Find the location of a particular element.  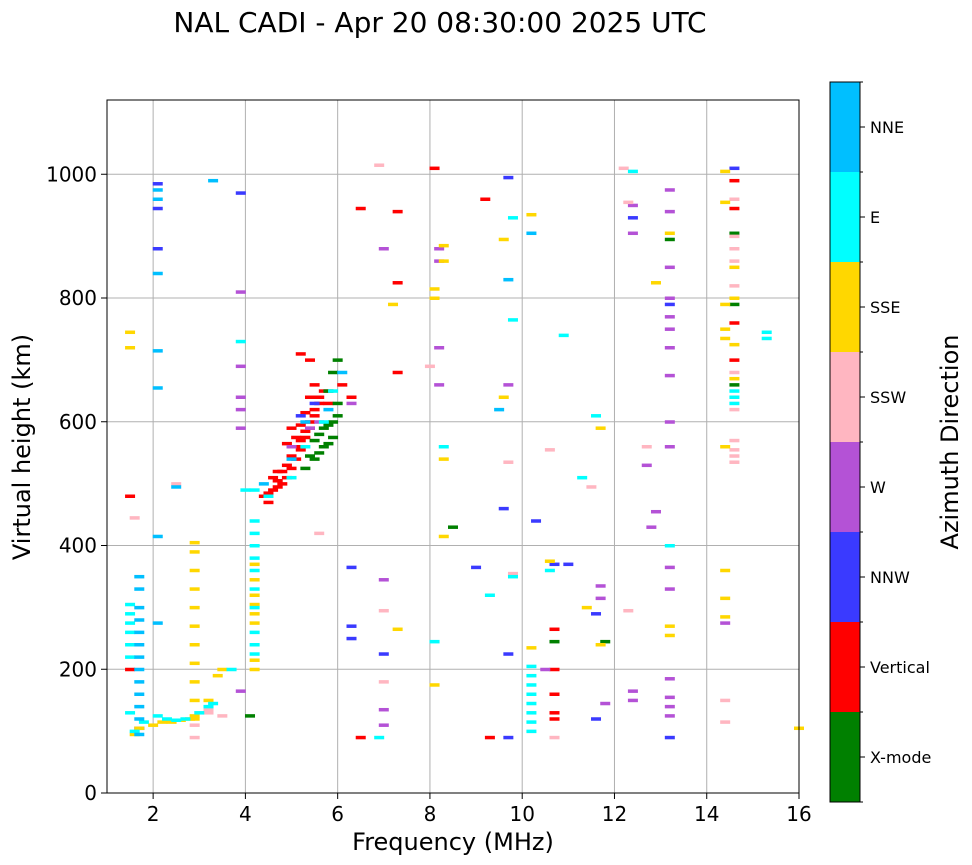

colorbar-tick-label: SSW is located at coordinates (888, 397).